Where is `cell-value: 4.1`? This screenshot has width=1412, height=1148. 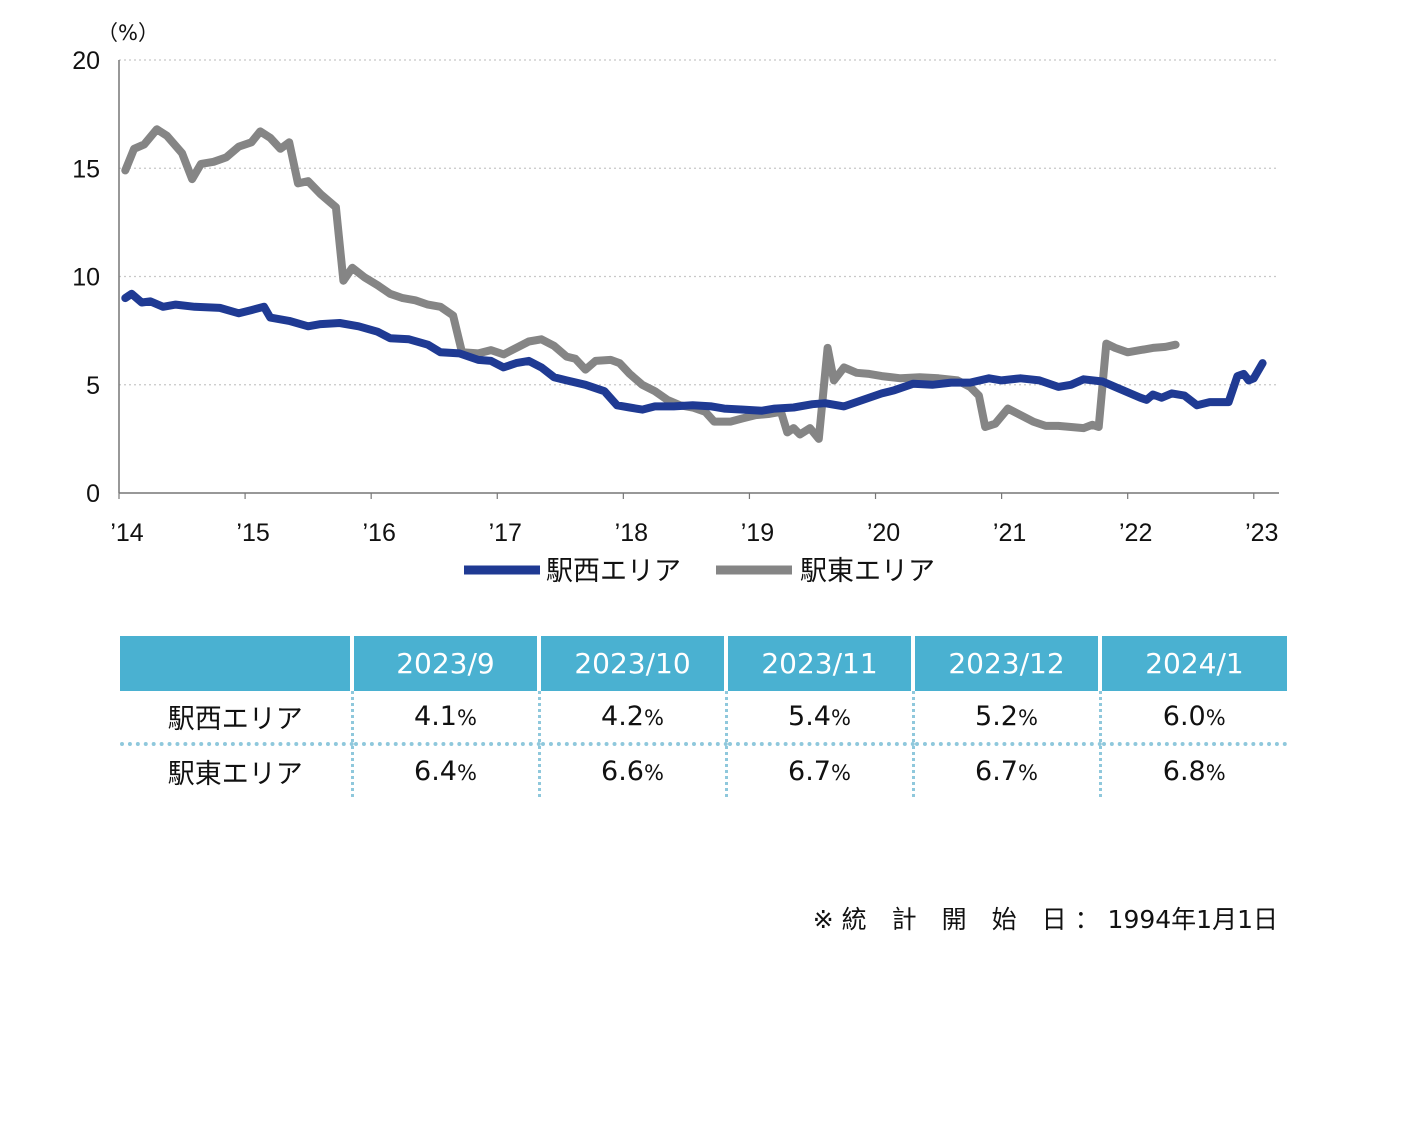 cell-value: 4.1 is located at coordinates (435, 716).